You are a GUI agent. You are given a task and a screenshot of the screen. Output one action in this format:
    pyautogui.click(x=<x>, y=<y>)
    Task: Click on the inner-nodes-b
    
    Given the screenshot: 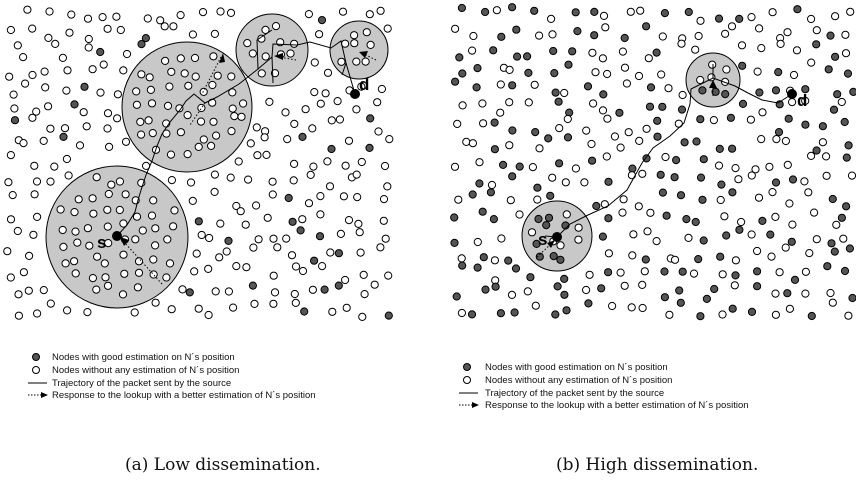 What is the action you would take?
    pyautogui.click(x=629, y=162)
    